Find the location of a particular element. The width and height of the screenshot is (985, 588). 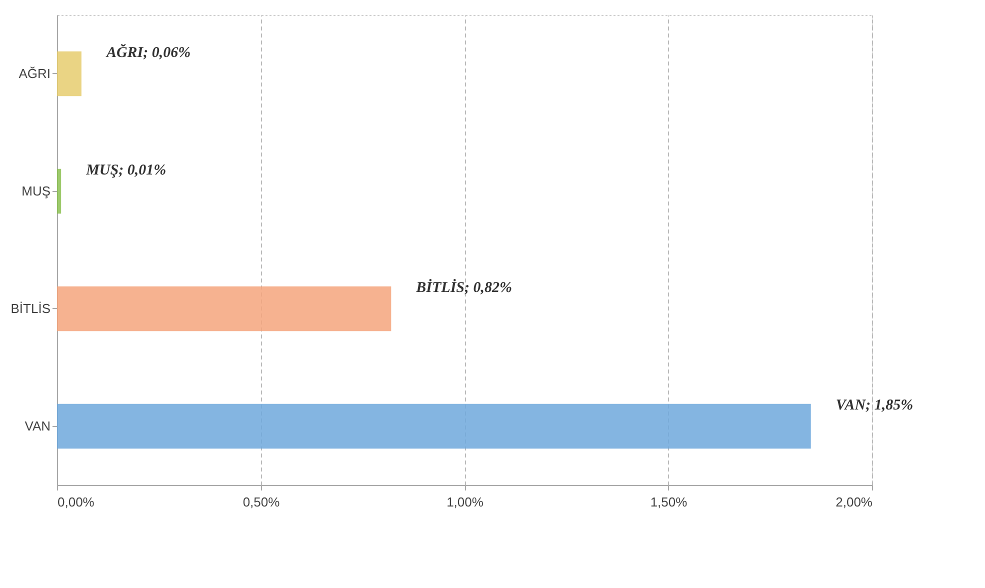

y-tick-label: MUŞ is located at coordinates (36, 190).